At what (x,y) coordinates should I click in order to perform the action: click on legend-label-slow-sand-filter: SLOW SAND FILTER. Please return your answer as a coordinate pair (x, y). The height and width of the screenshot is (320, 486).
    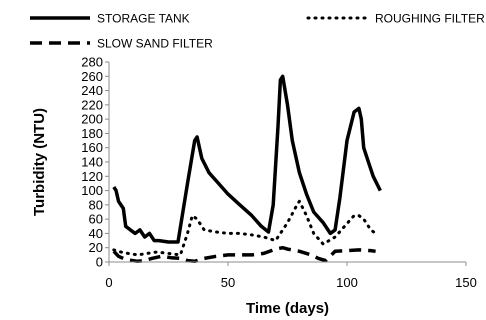
    Looking at the image, I should click on (155, 44).